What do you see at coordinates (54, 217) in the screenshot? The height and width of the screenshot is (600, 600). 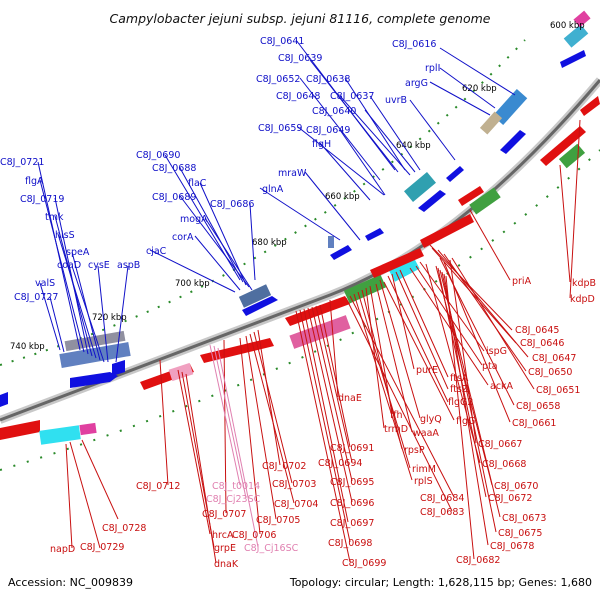 I see `gene-label: tmk` at bounding box center [54, 217].